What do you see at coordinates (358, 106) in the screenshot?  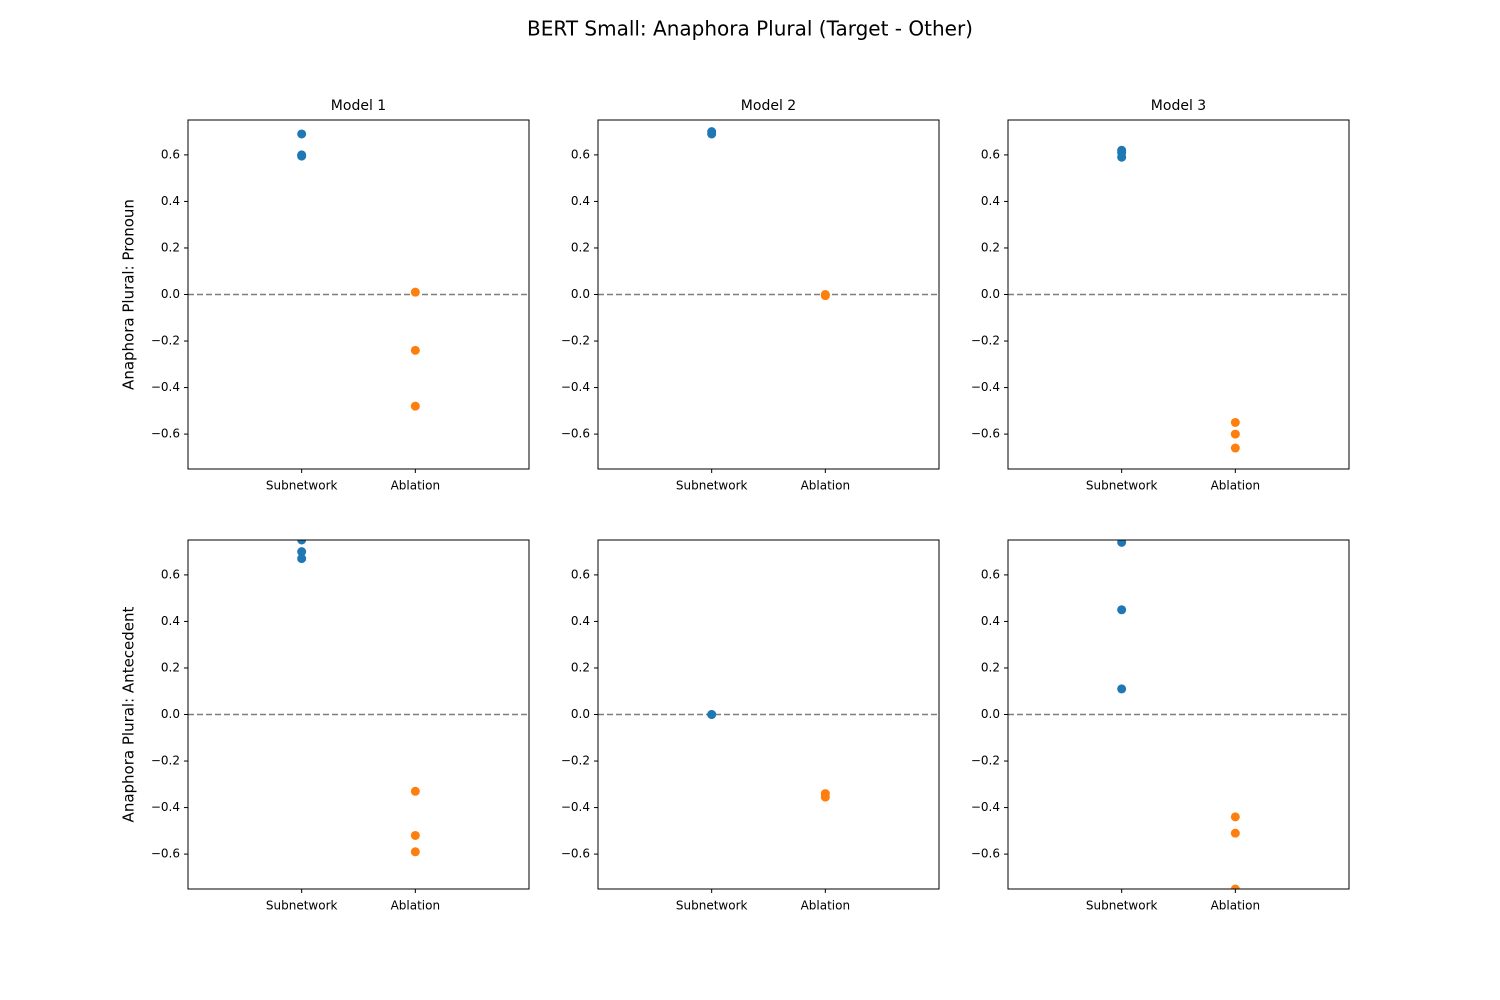 I see `subplot-title: Model 1` at bounding box center [358, 106].